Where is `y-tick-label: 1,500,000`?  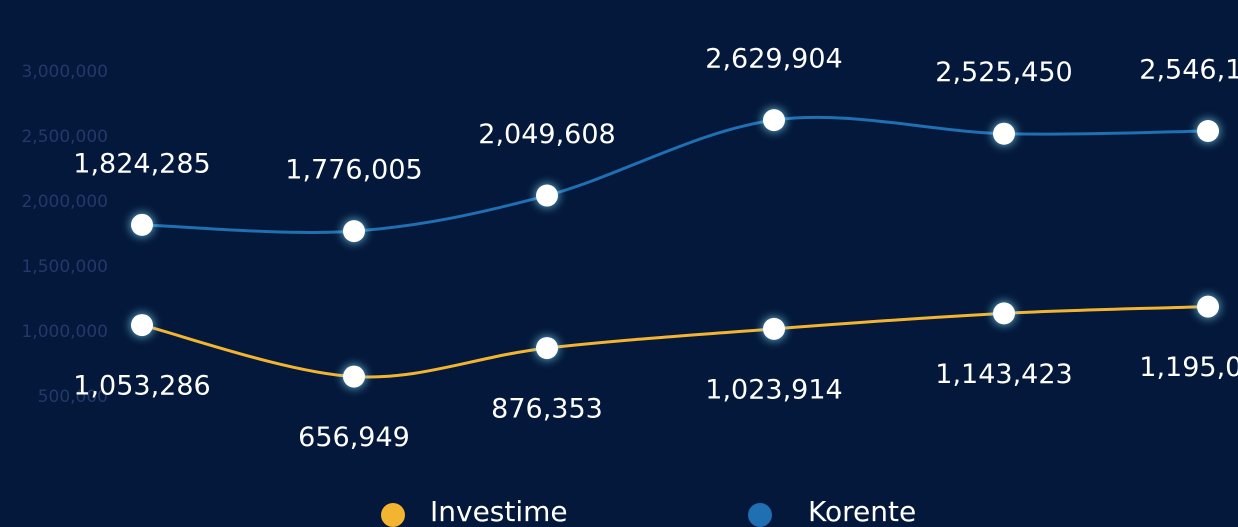 y-tick-label: 1,500,000 is located at coordinates (64, 267).